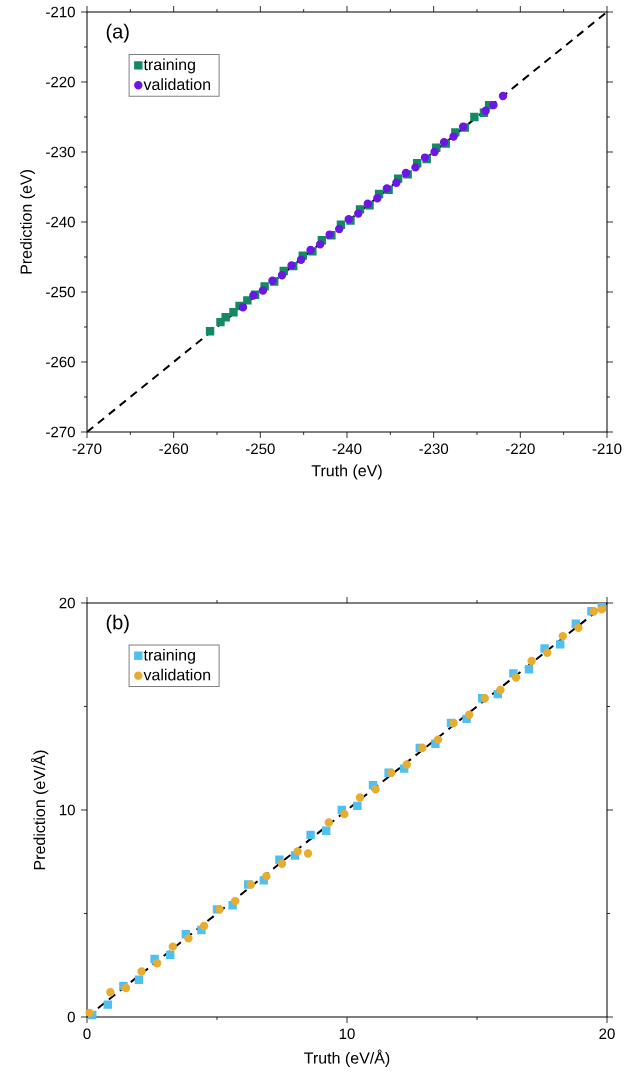  Describe the element at coordinates (347, 1058) in the screenshot. I see `x-axis-title: Truth (eV/Å)` at that location.